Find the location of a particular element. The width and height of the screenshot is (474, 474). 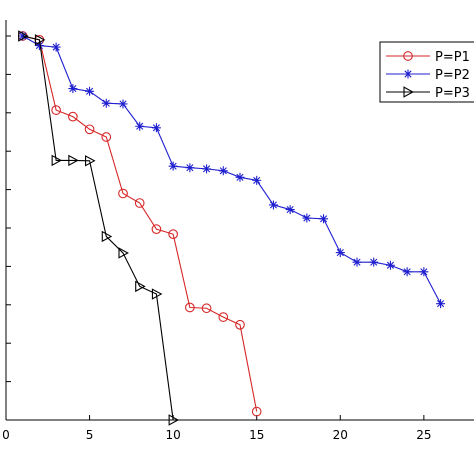

x-tick-label: 0 is located at coordinates (6, 435).